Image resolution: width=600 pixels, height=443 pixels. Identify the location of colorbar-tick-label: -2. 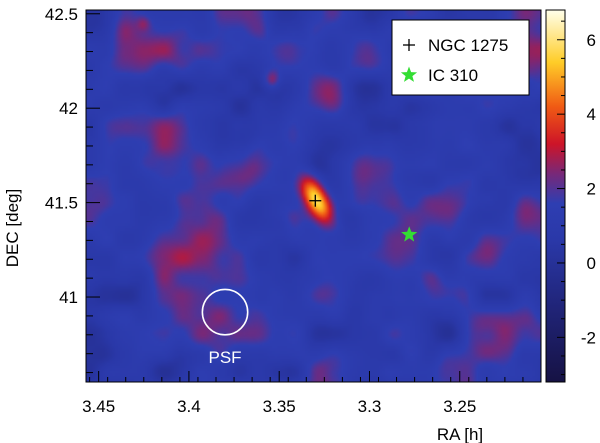
(588, 337).